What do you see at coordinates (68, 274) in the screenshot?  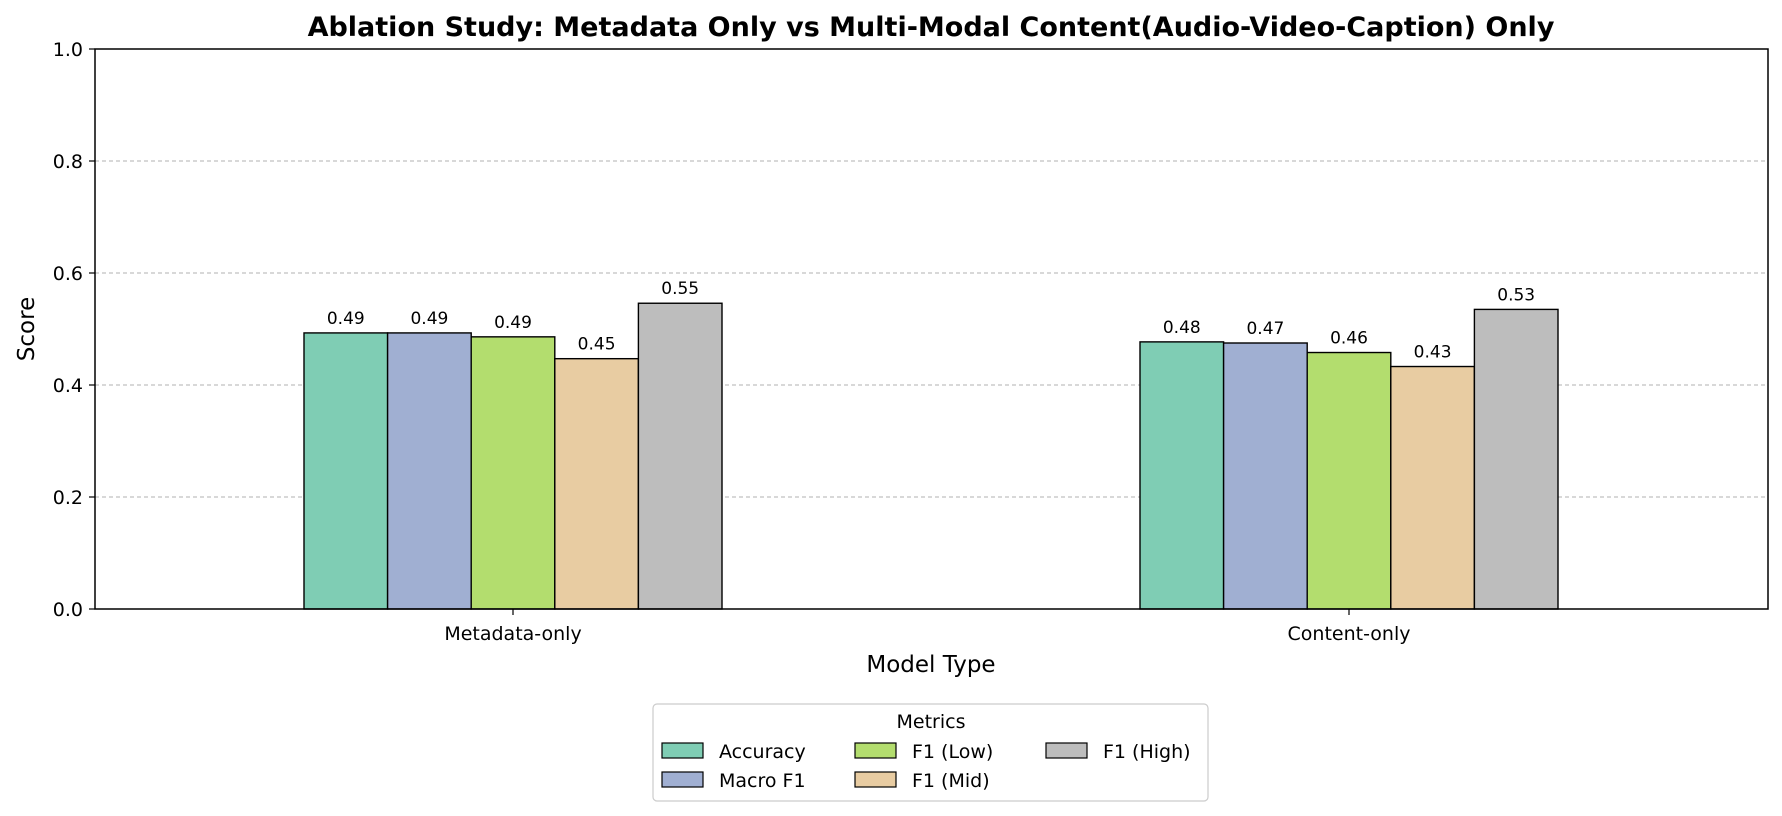 I see `y-tick-label: 0.6` at bounding box center [68, 274].